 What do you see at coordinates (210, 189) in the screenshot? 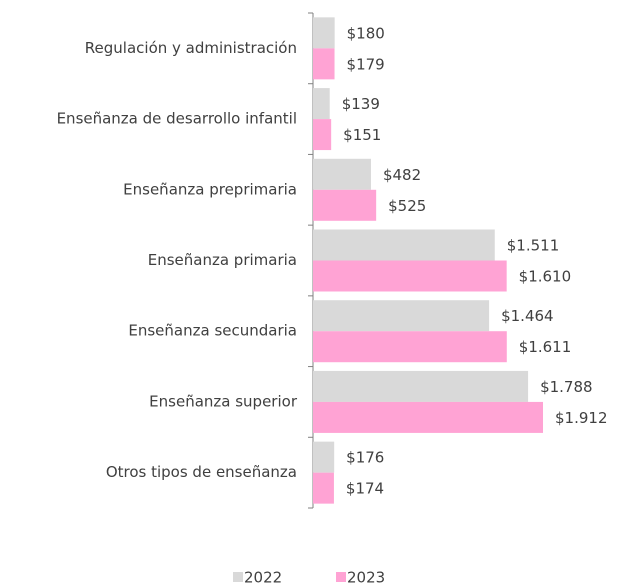
I see `category-label: Enseñanza preprimaria` at bounding box center [210, 189].